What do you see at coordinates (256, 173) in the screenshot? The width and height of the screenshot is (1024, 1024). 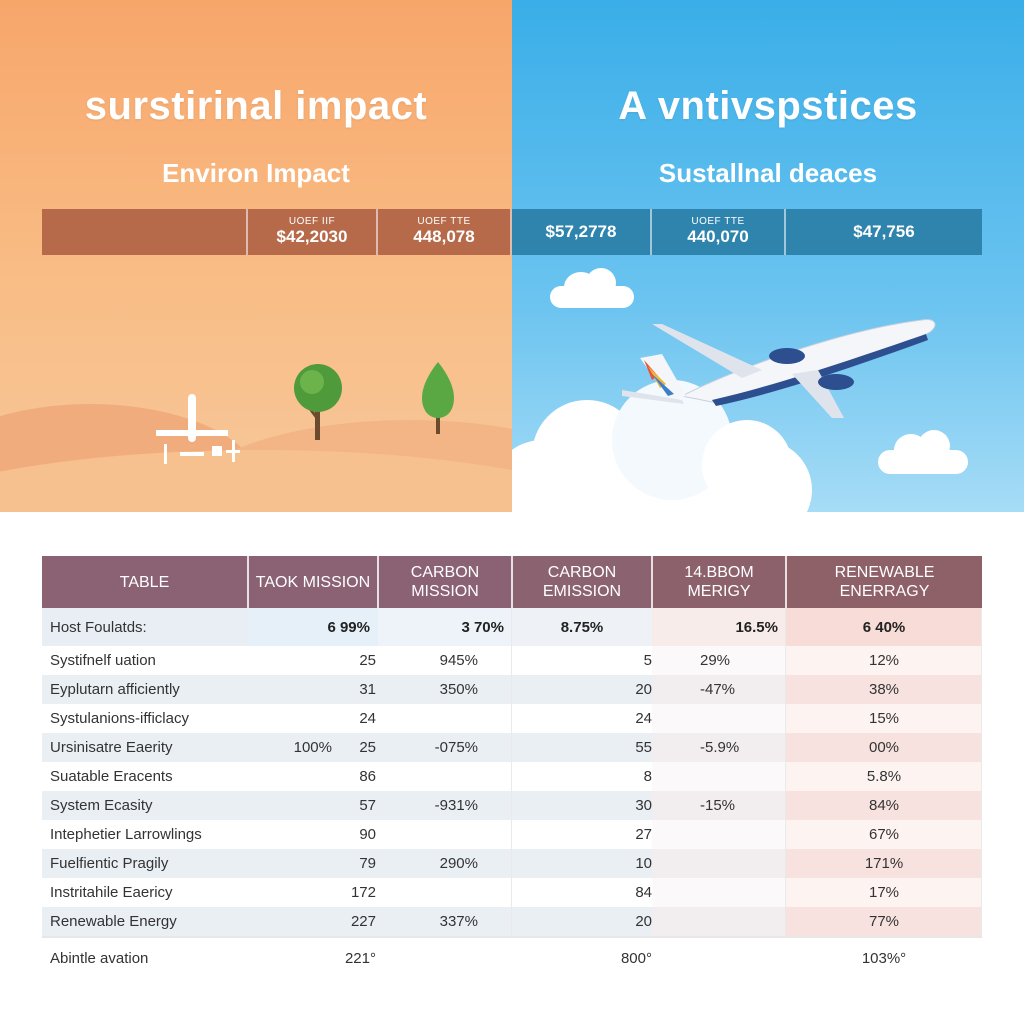 I see `left-panel-subtitle: Environ Impact` at bounding box center [256, 173].